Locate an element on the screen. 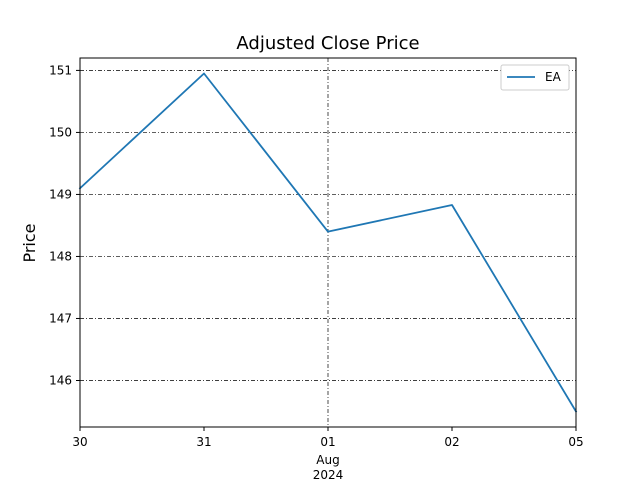 The height and width of the screenshot is (480, 640). x-tick-label: 31 is located at coordinates (203, 442).